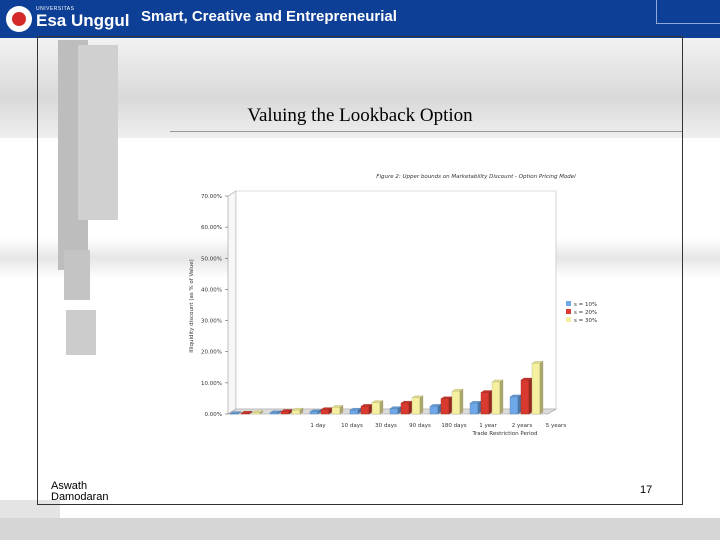 This screenshot has width=720, height=540. Describe the element at coordinates (211, 259) in the screenshot. I see `y-tick-label: 50.00%` at that location.